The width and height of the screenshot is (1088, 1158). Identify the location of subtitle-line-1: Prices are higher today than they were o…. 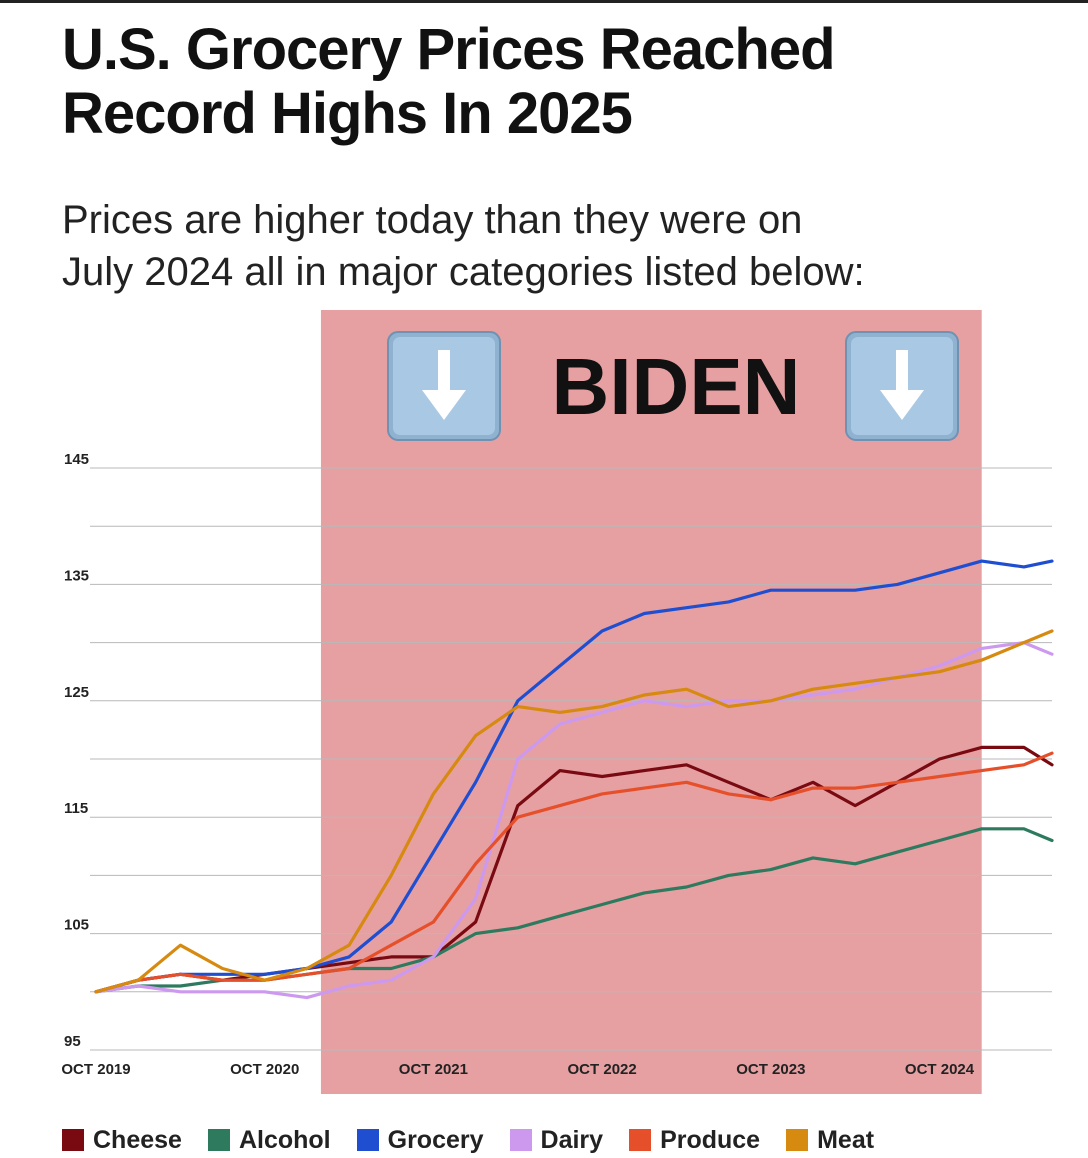
(432, 220).